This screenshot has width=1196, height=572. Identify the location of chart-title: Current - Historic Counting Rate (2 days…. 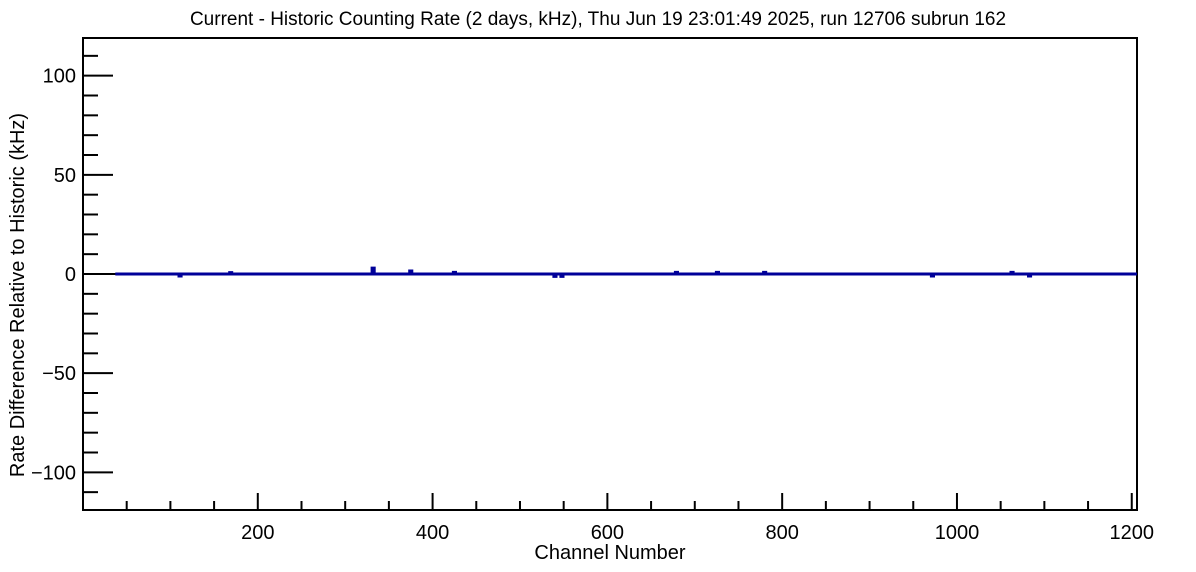
(598, 19).